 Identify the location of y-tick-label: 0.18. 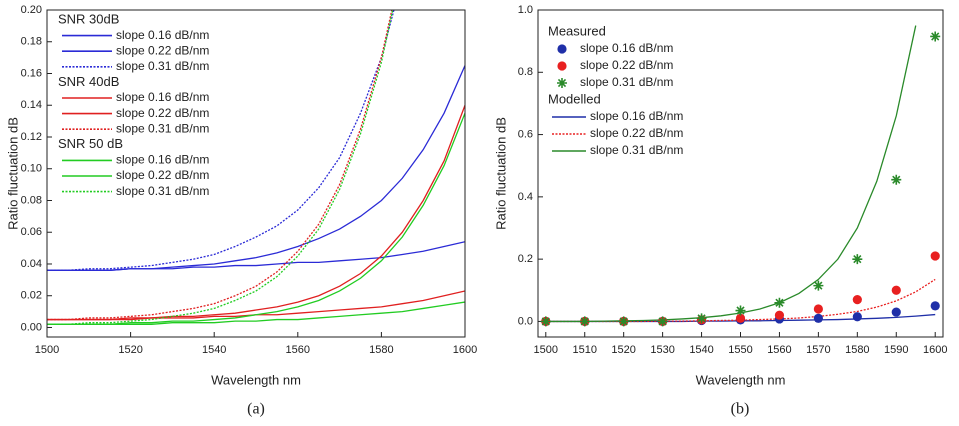
(31, 42).